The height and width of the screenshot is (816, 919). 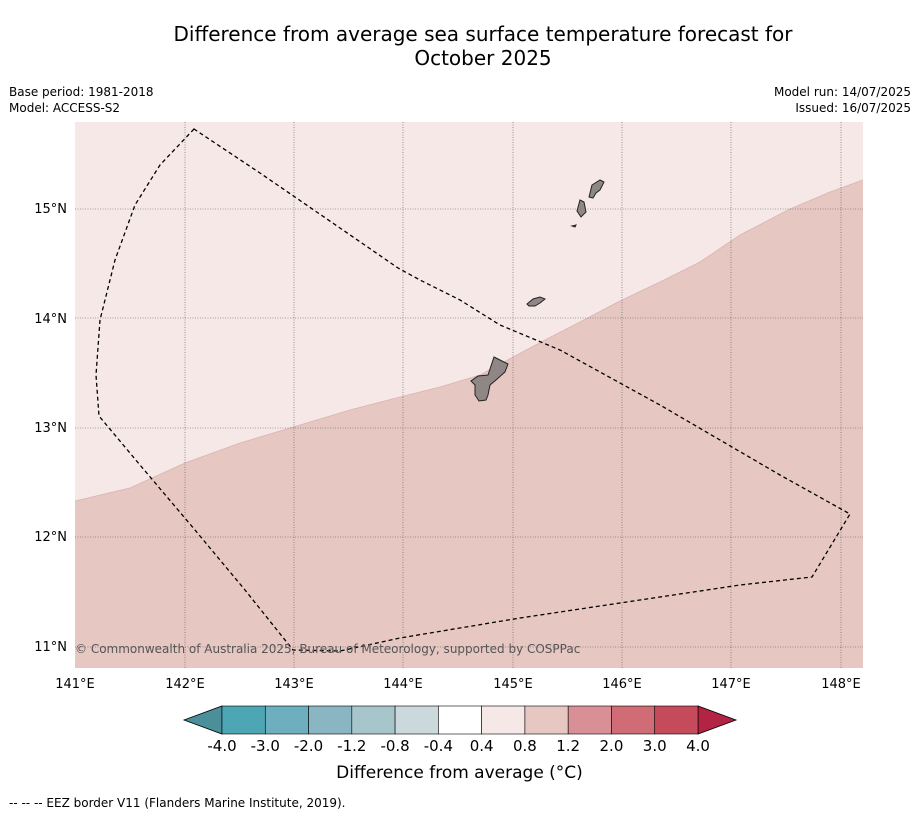 What do you see at coordinates (75, 684) in the screenshot?
I see `lon-label: 141°E` at bounding box center [75, 684].